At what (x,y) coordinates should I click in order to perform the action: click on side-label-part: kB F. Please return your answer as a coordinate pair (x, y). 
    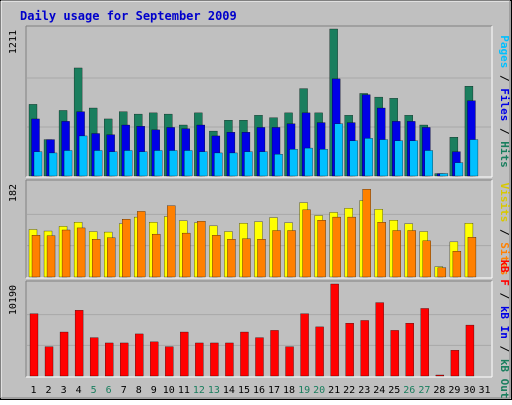
    Looking at the image, I should click on (504, 272).